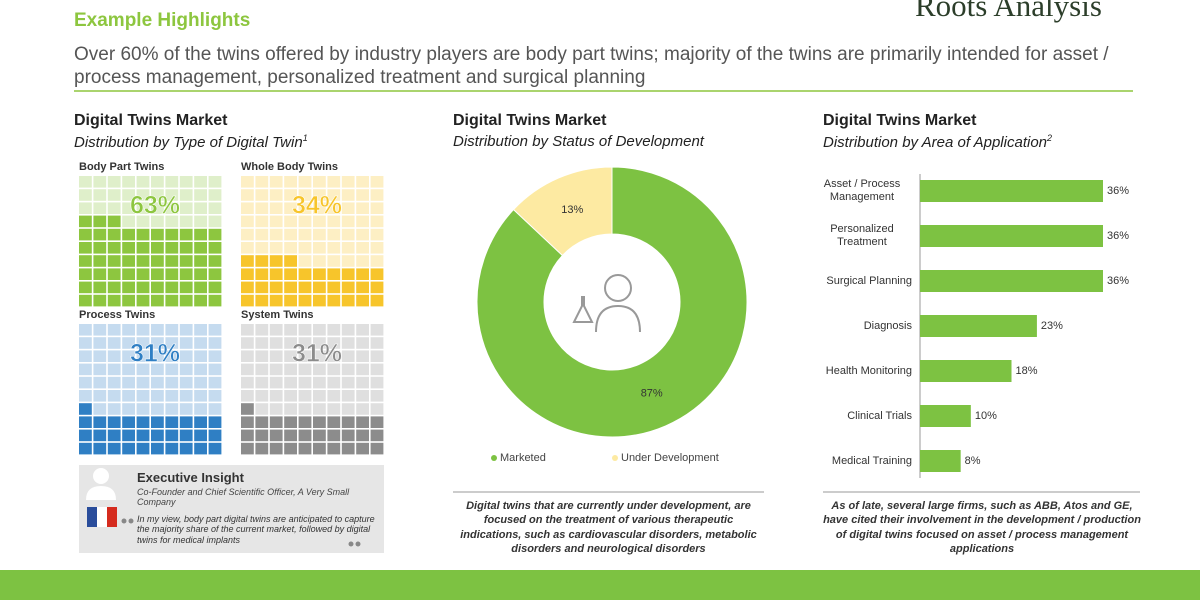 This screenshot has width=1200, height=600. What do you see at coordinates (190, 477) in the screenshot?
I see `insight-title: Executive Insight` at bounding box center [190, 477].